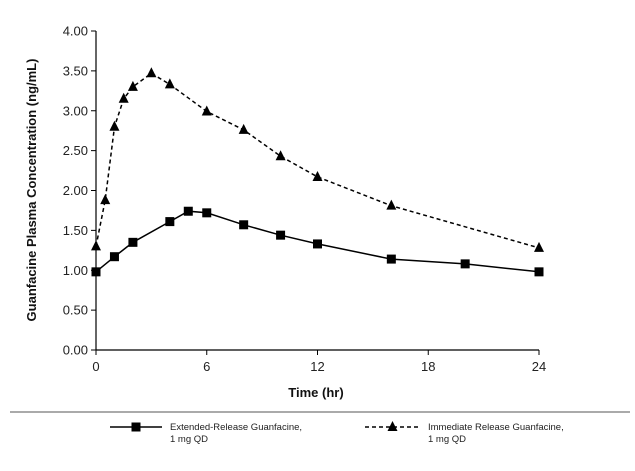  I want to click on legend-item: Extended-Release Guanfacine,1 mg QD, so click(206, 433).